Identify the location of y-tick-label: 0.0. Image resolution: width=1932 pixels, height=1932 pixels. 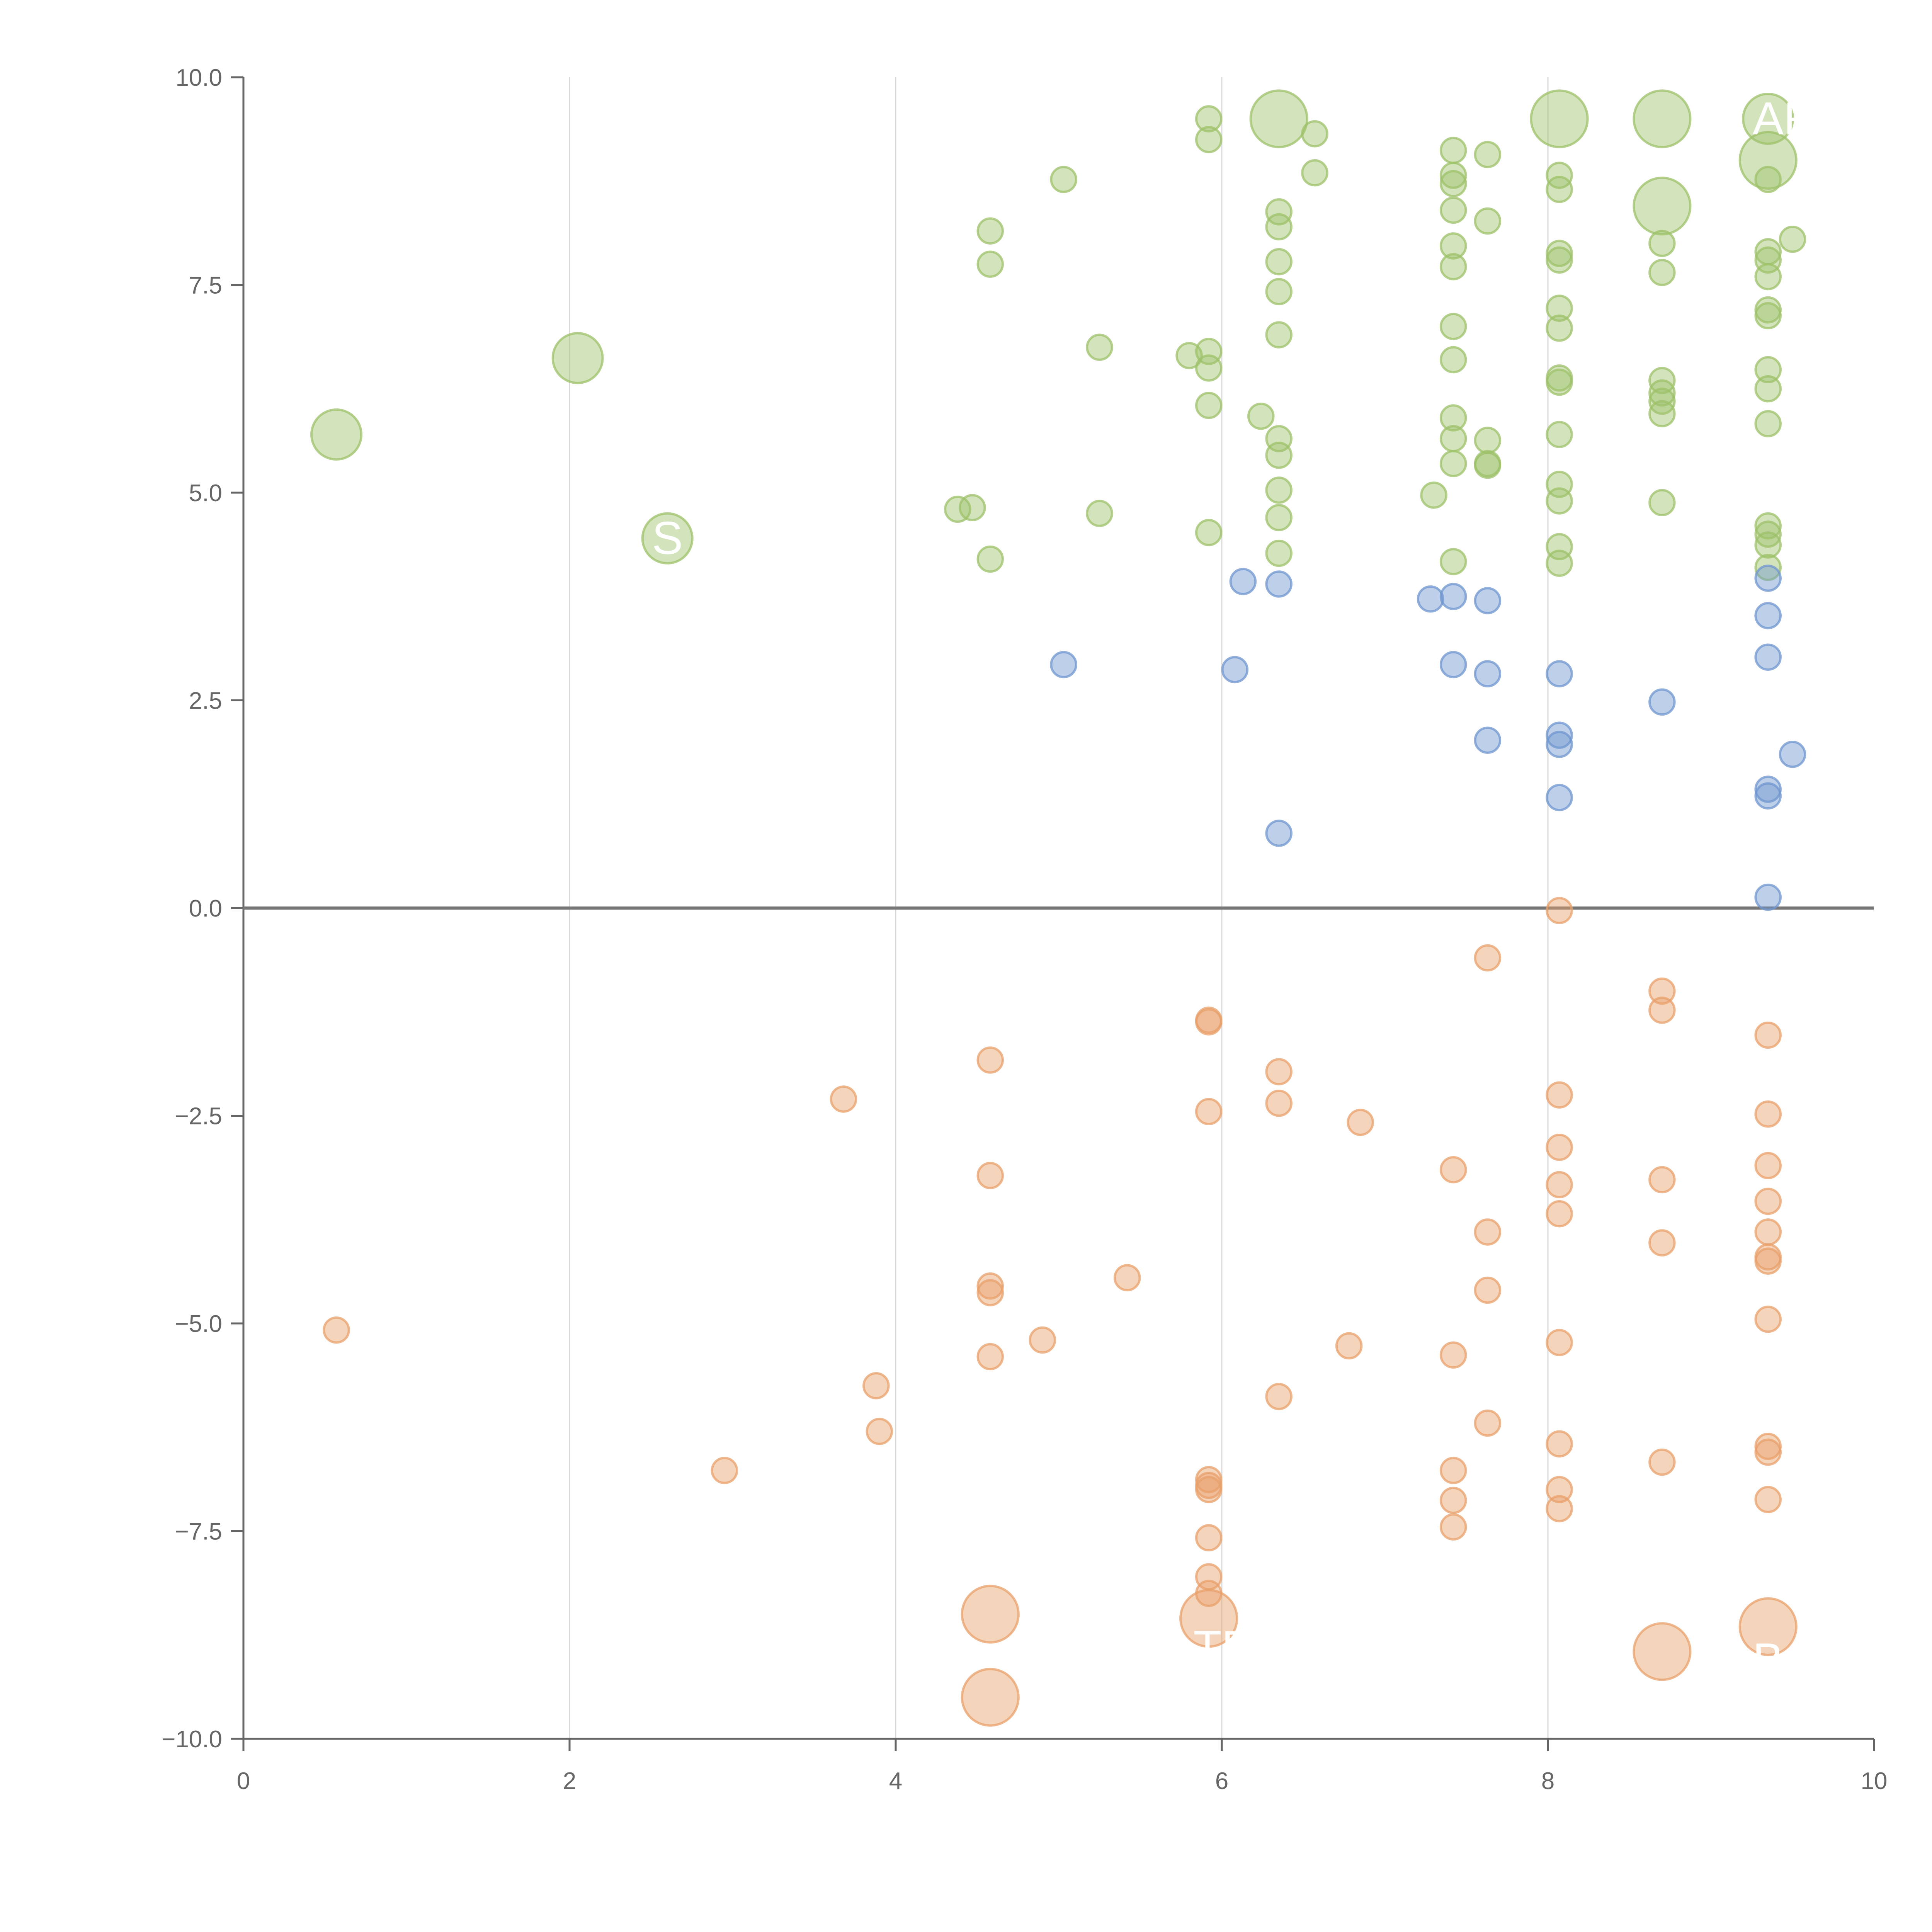
(205, 908).